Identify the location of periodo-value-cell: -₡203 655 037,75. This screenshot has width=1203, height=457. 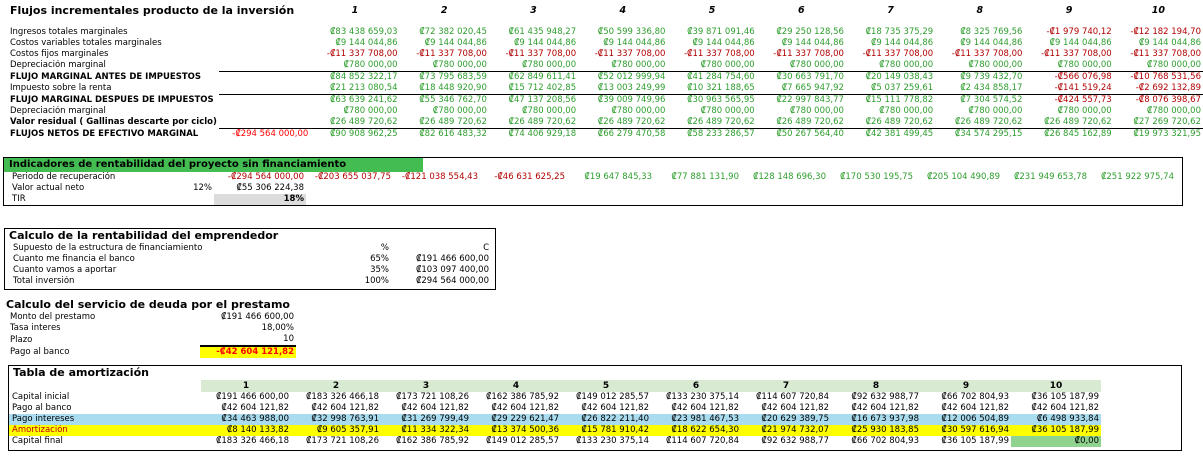
(352, 177).